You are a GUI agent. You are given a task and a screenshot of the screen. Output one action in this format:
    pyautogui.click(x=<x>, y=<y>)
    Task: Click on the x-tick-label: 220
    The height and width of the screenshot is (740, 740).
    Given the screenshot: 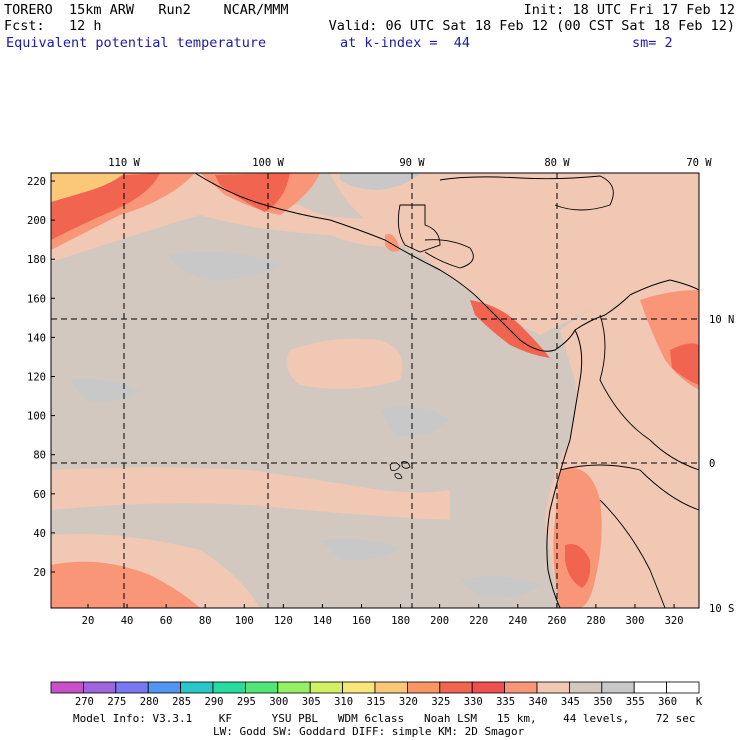 What is the action you would take?
    pyautogui.click(x=478, y=621)
    